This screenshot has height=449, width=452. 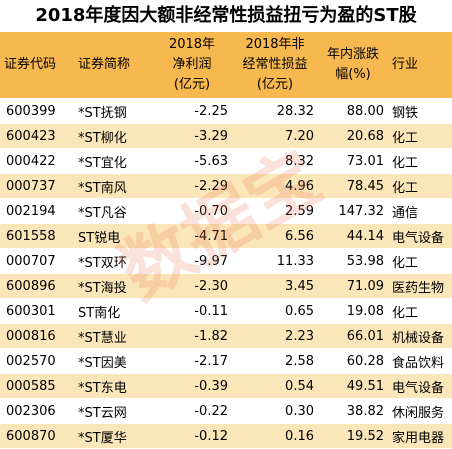 I want to click on cell-code: 000707, so click(x=37, y=261).